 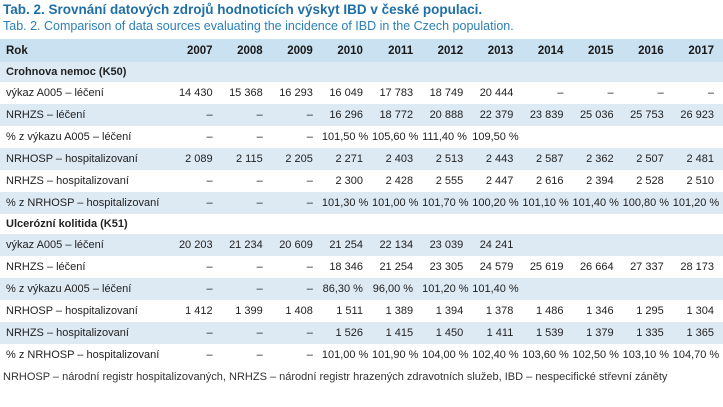 What do you see at coordinates (545, 355) in the screenshot?
I see `cell-value: 103,60 %` at bounding box center [545, 355].